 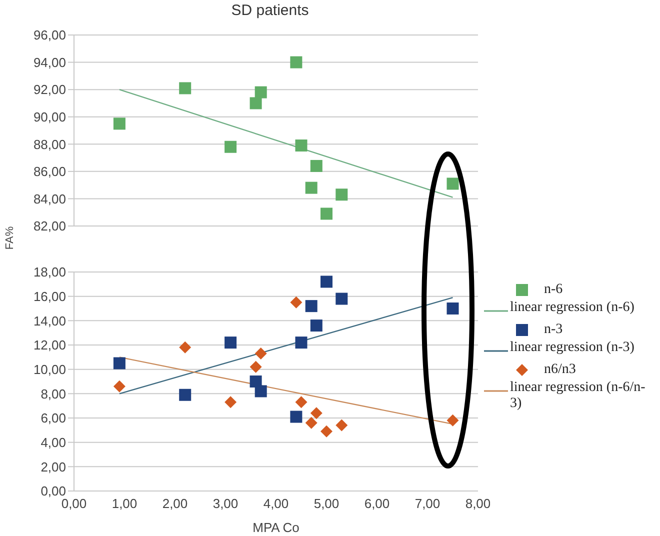 I want to click on y-tick-label: 0,00, so click(x=53, y=491).